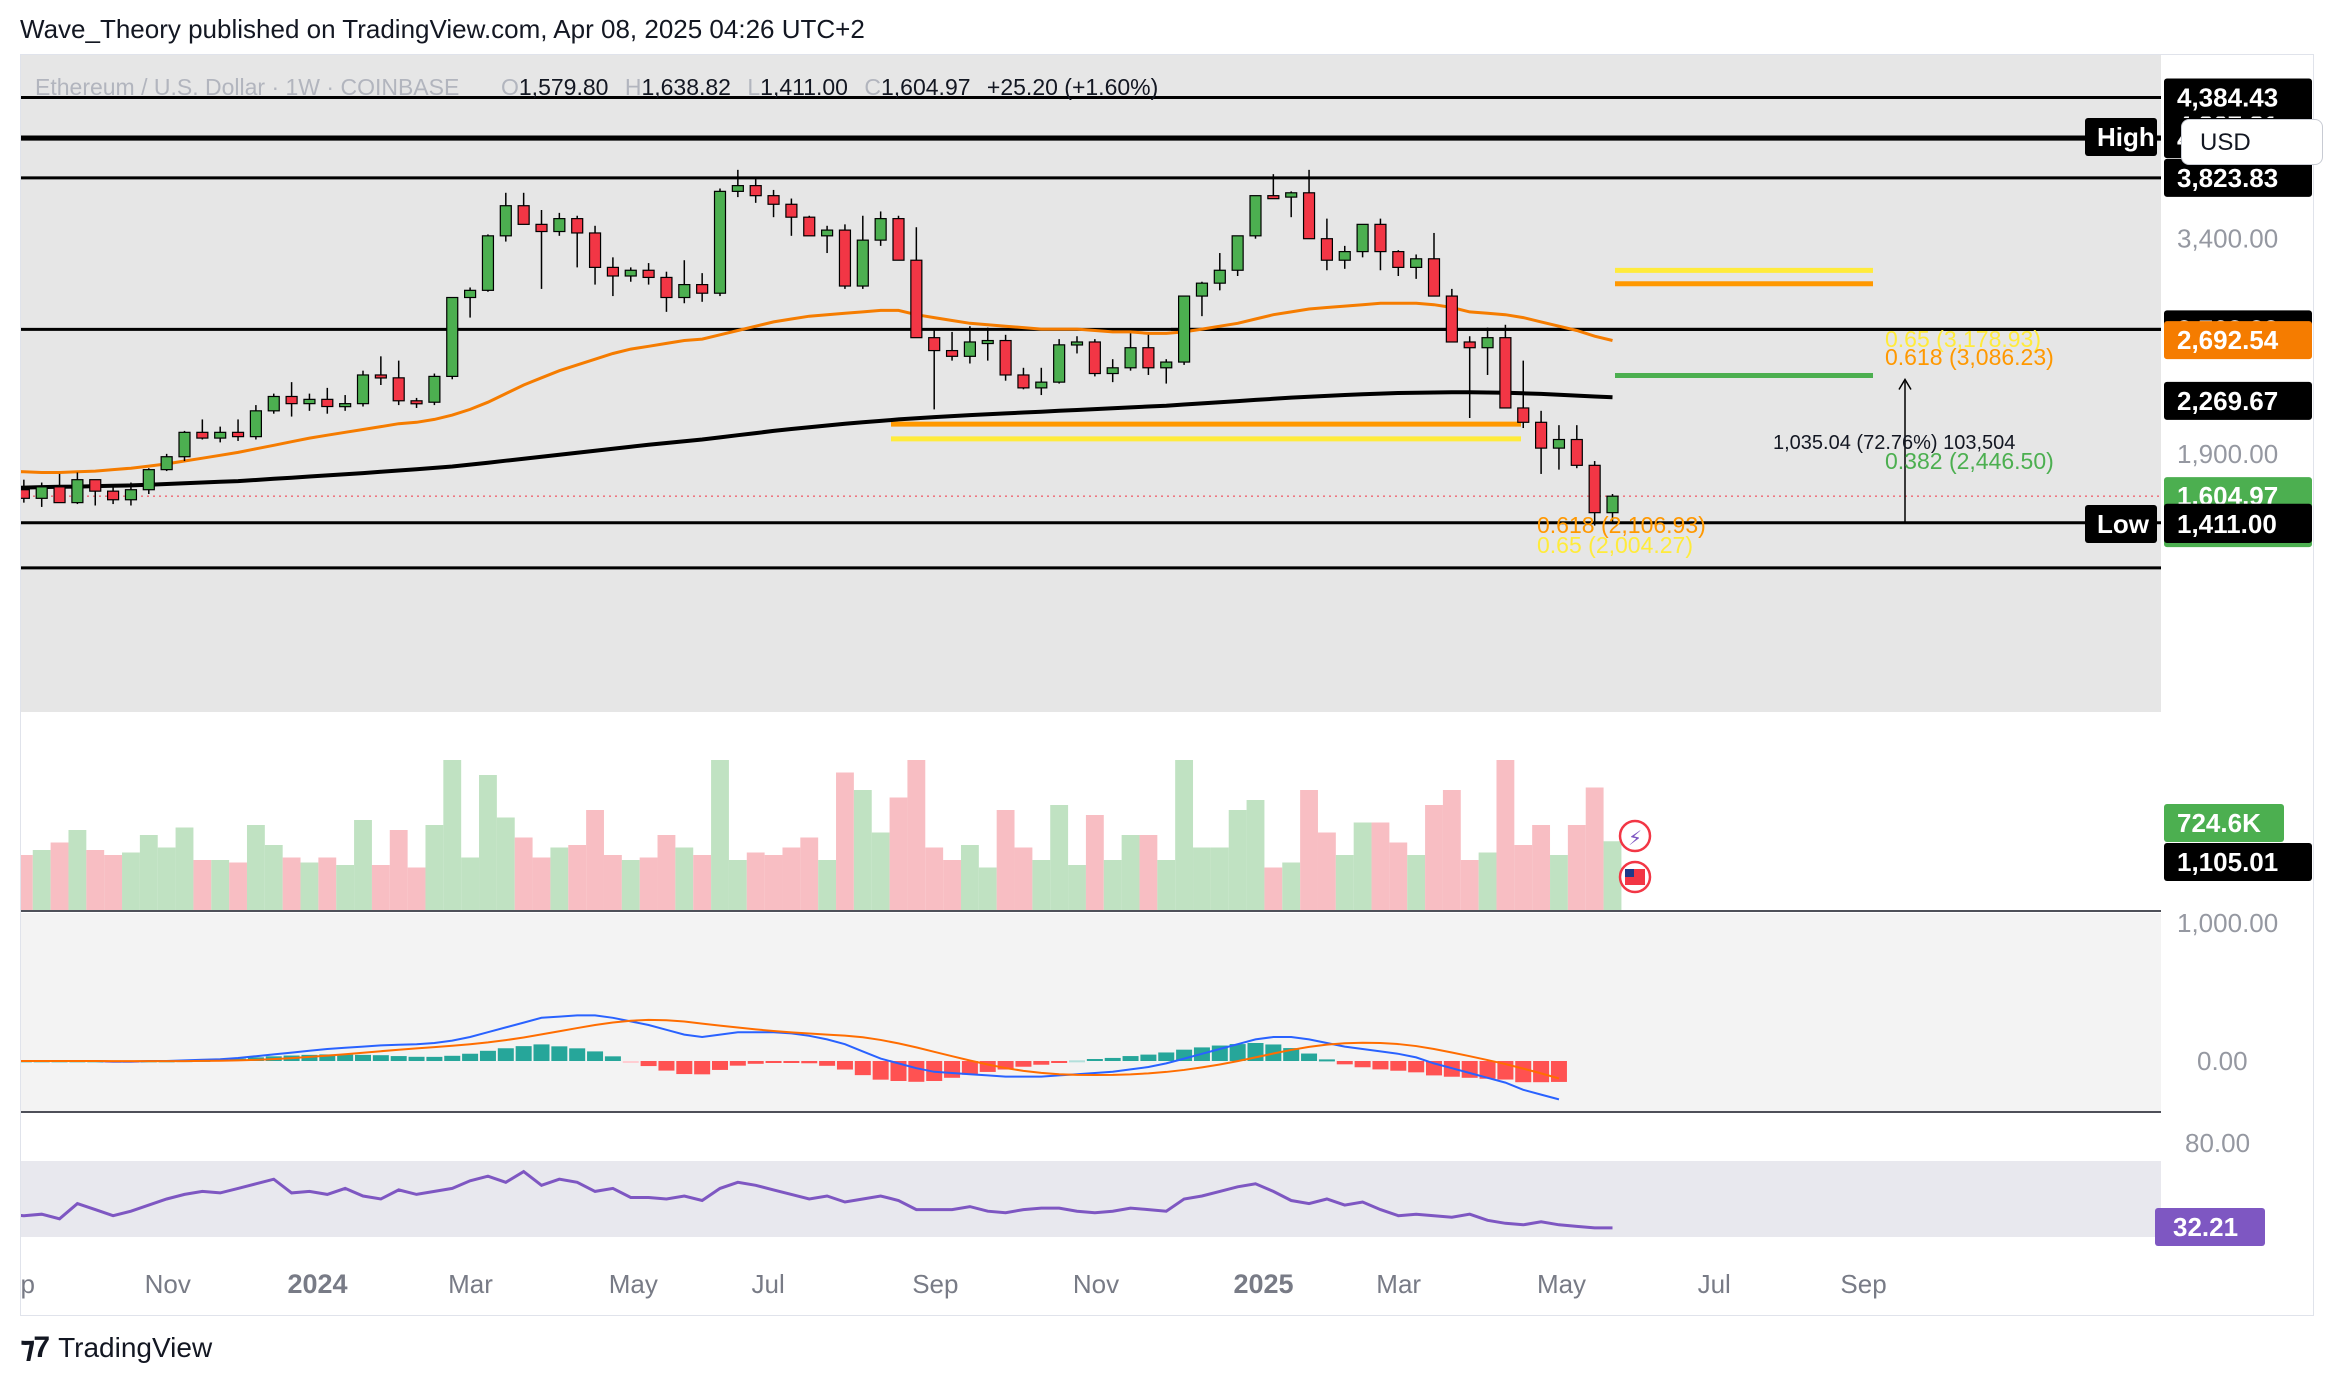 Image resolution: width=2332 pixels, height=1382 pixels. I want to click on symbol-title: Ethereum / U.S. Dollar · 1W · COINBASE, so click(247, 87).